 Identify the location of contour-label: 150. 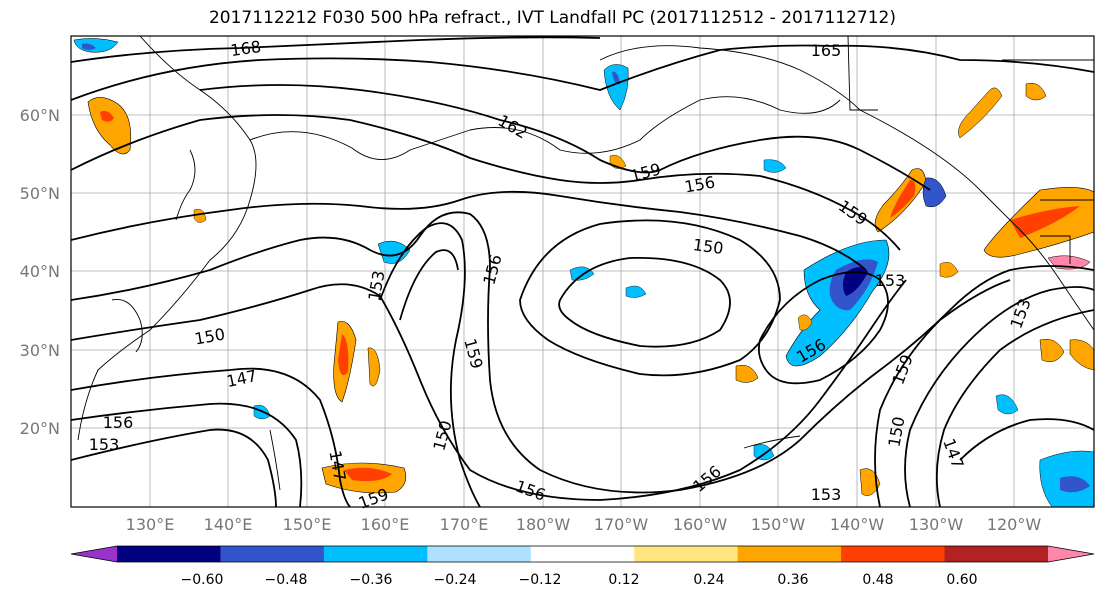
(708, 246).